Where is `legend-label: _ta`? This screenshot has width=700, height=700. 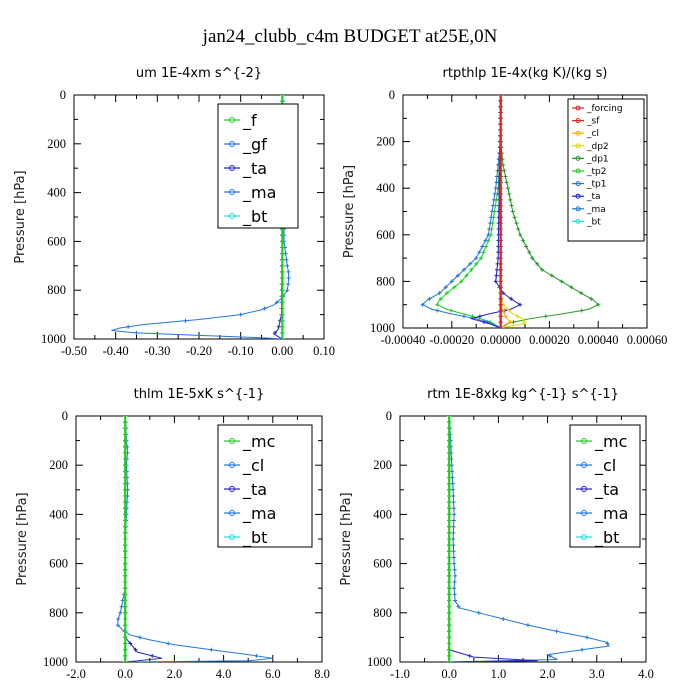
legend-label: _ta is located at coordinates (254, 490).